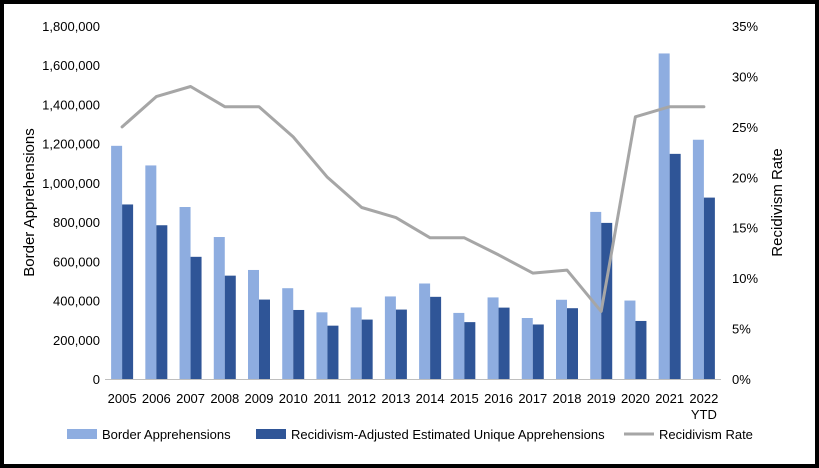 The height and width of the screenshot is (468, 819). What do you see at coordinates (745, 26) in the screenshot?
I see `y2-tick-label: 35%` at bounding box center [745, 26].